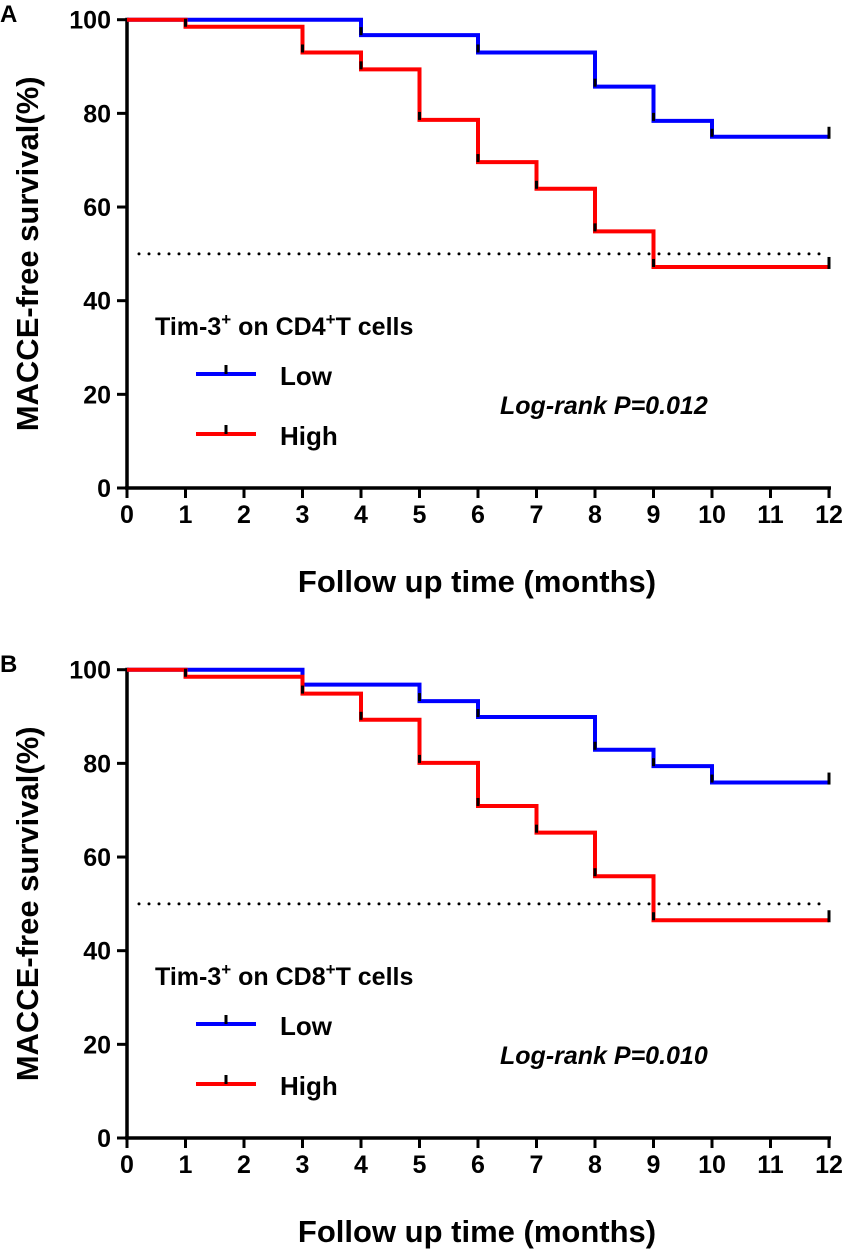 This screenshot has height=1257, width=850. What do you see at coordinates (604, 406) in the screenshot?
I see `log-rank-annotation: Log-rank P=0.012` at bounding box center [604, 406].